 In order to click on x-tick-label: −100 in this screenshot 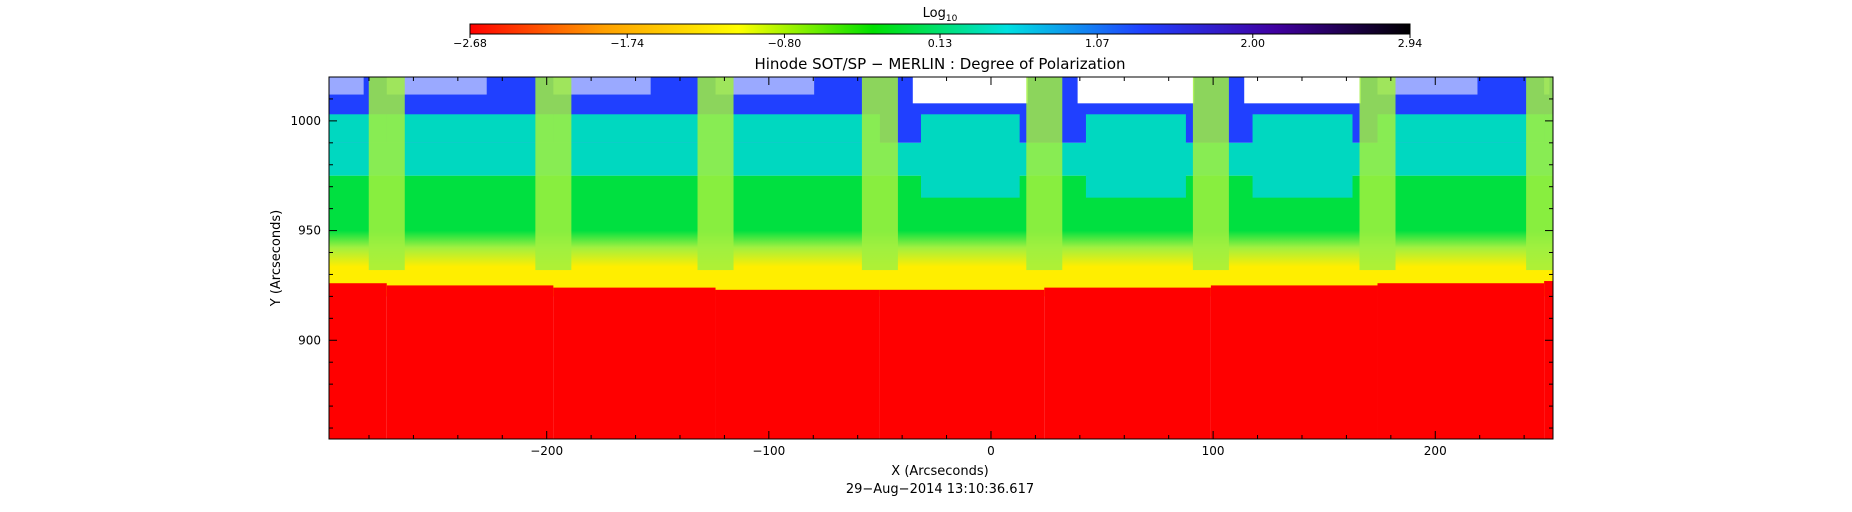, I will do `click(768, 451)`.